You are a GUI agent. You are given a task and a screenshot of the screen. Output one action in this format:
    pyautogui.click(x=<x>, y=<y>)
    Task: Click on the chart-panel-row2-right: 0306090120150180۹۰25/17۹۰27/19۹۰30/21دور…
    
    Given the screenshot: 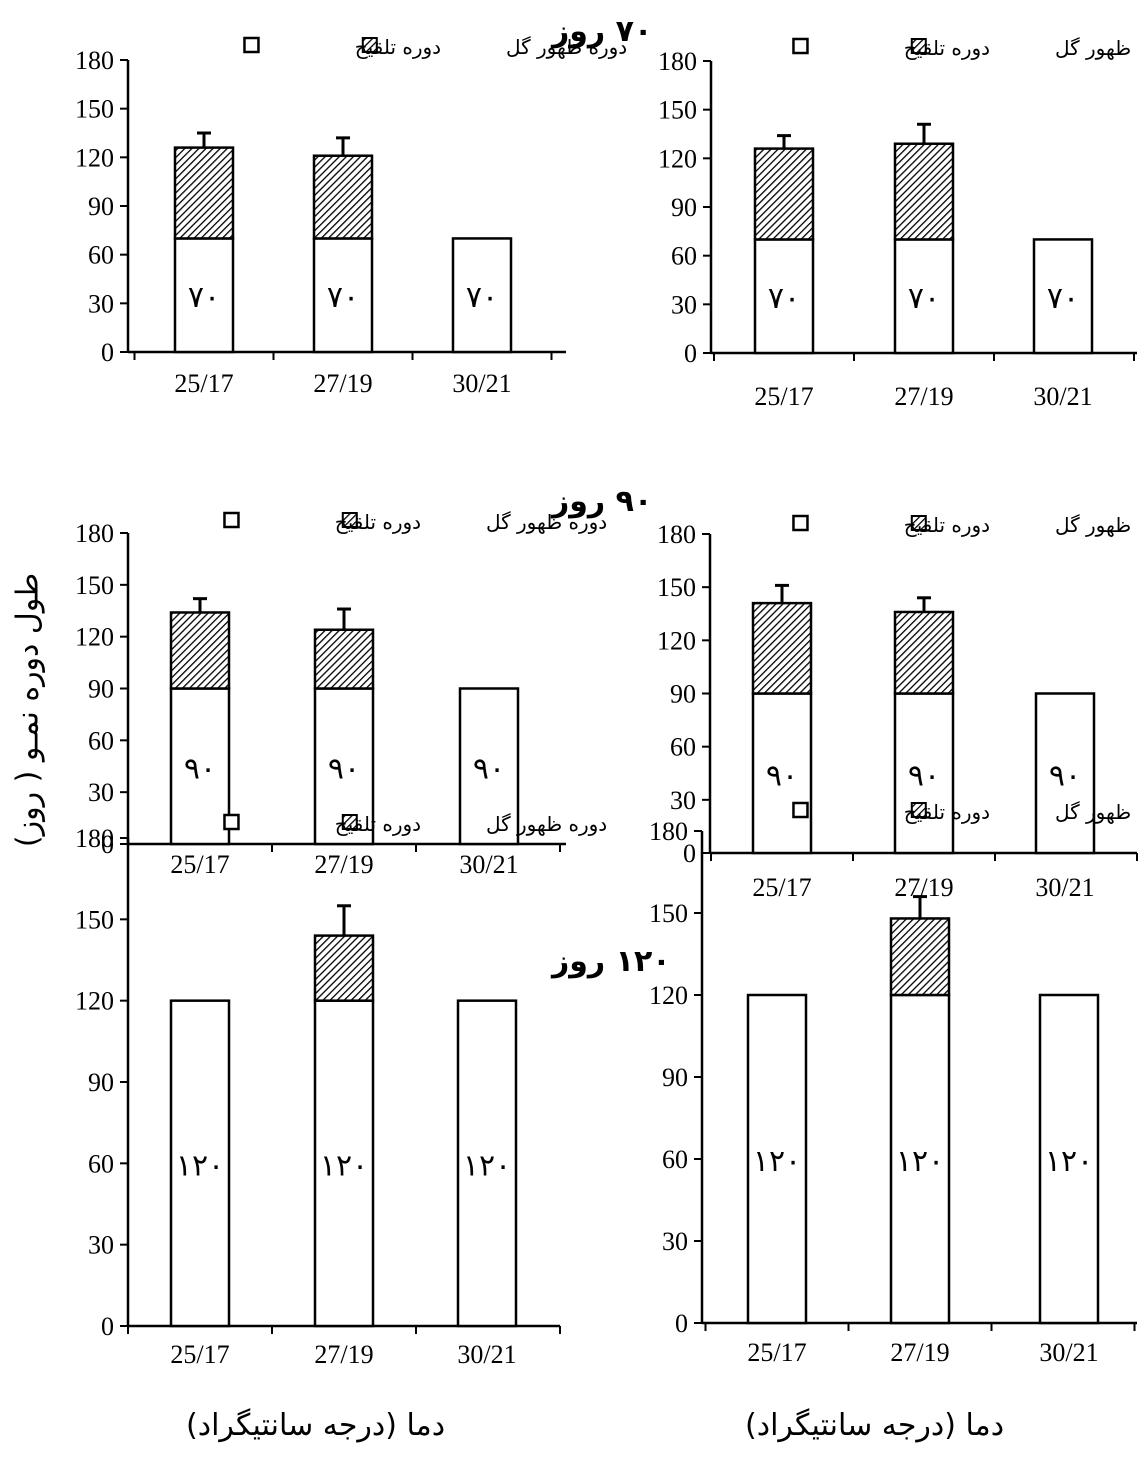 What is the action you would take?
    pyautogui.click(x=897, y=707)
    